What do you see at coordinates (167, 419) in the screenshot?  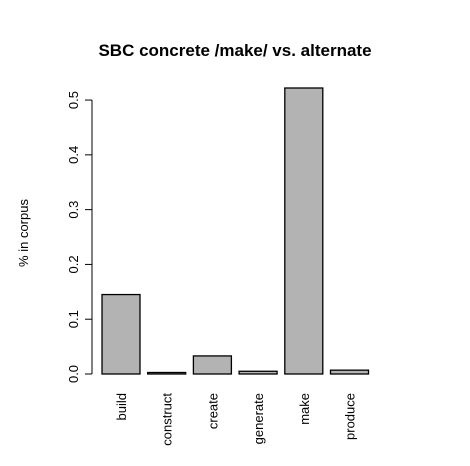 I see `x-tick-label: construct` at bounding box center [167, 419].